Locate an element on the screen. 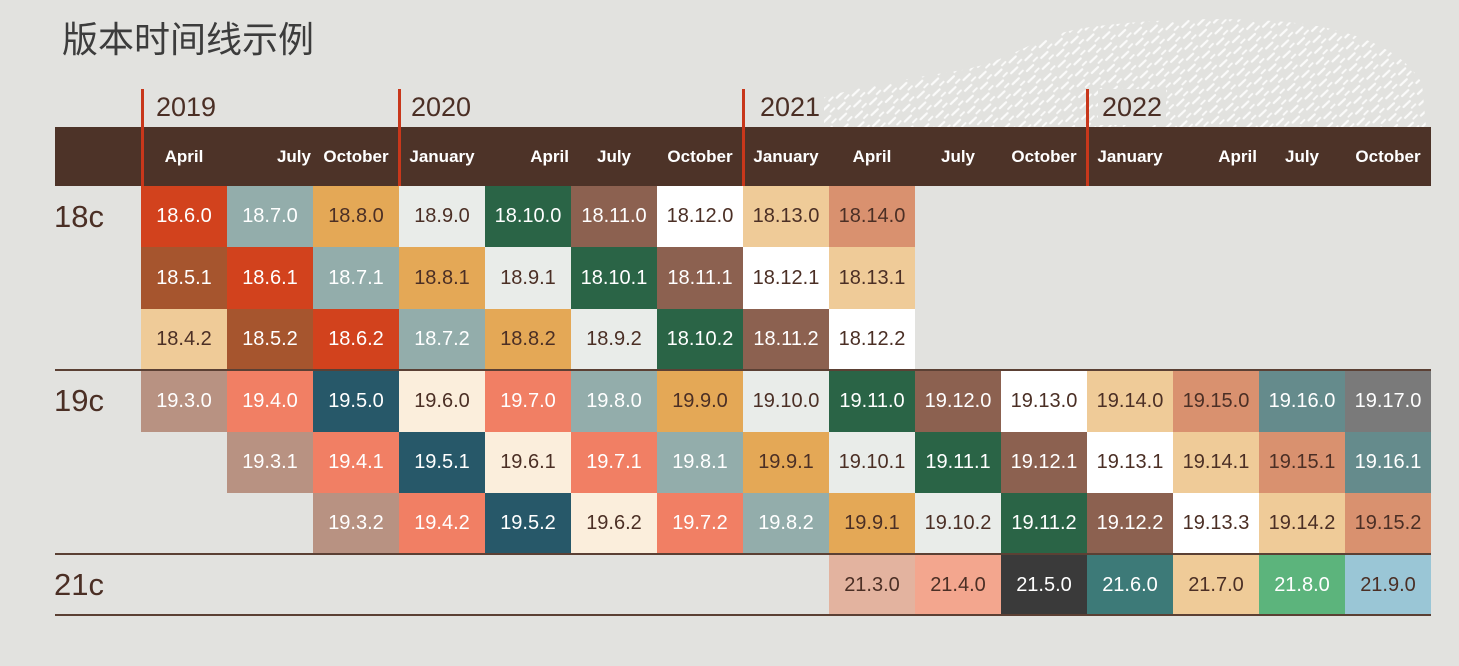 This screenshot has width=1459, height=666. version-cell: 19.5.2 is located at coordinates (528, 523).